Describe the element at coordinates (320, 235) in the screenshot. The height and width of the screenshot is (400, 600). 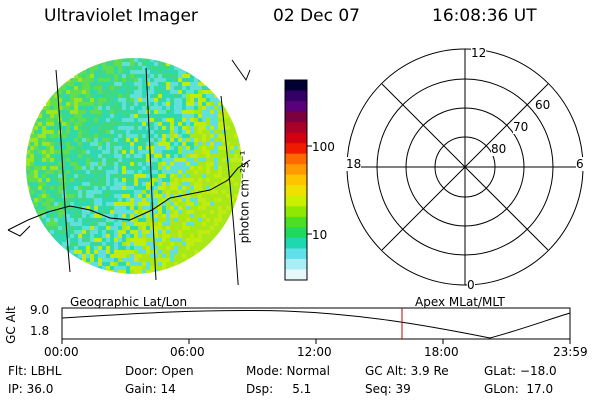
I see `colorbar-tick-10: 10` at that location.